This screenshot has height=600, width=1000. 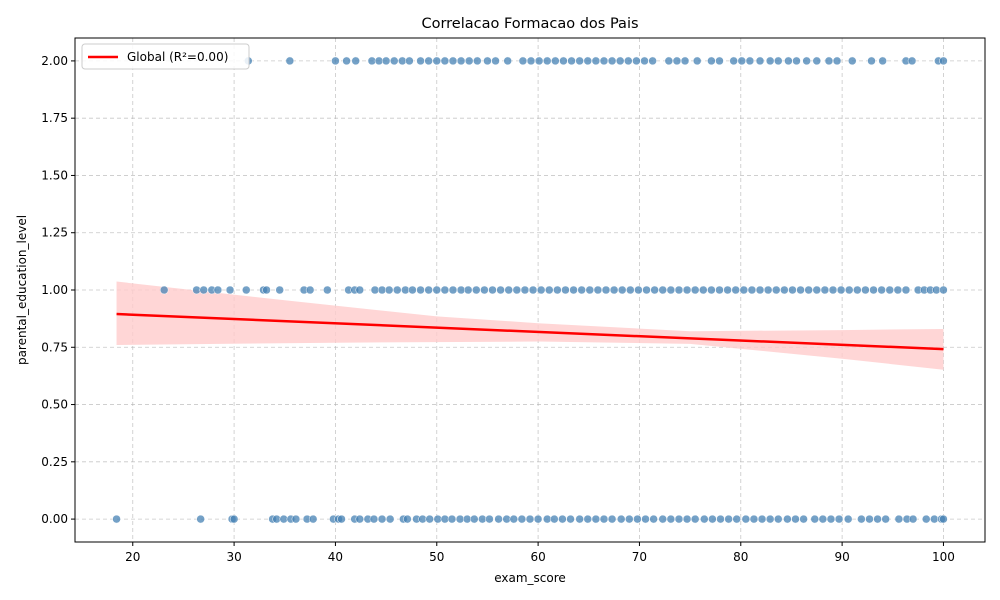 What do you see at coordinates (639, 557) in the screenshot?
I see `x-tick-label: 70` at bounding box center [639, 557].